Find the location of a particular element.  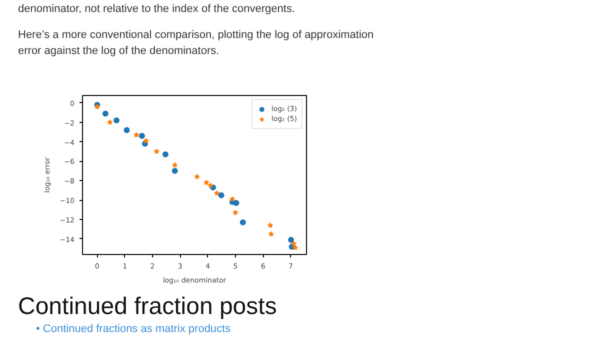

text: denominator, not relative to the index of the convergents. is located at coordinates (157, 9).